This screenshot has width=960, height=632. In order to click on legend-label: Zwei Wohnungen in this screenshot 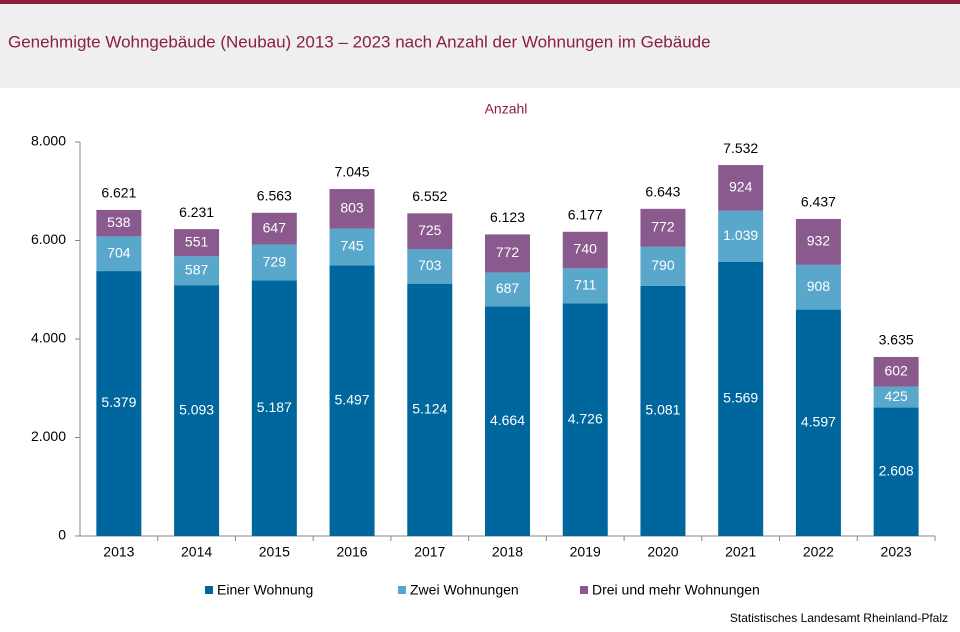, I will do `click(464, 590)`.